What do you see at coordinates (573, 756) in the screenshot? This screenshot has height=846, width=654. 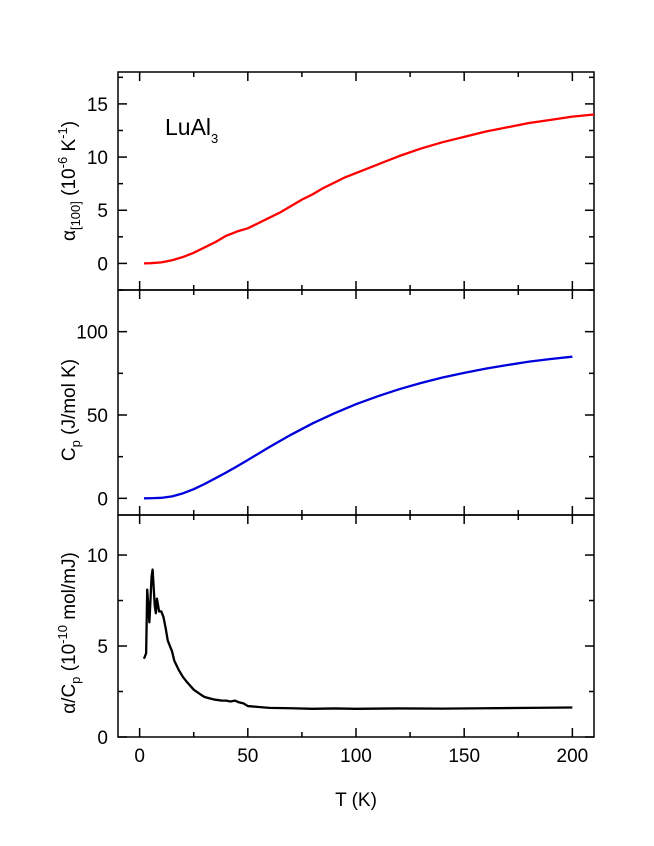 I see `x-tick-label: 200` at bounding box center [573, 756].